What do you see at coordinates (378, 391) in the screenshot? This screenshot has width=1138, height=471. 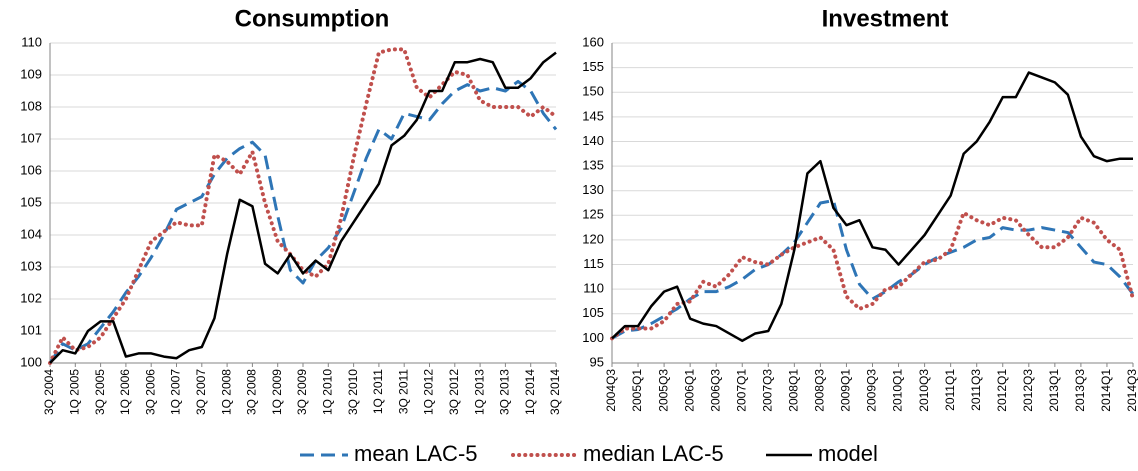 I see `x-tick-label: 1Q 2011` at bounding box center [378, 391].